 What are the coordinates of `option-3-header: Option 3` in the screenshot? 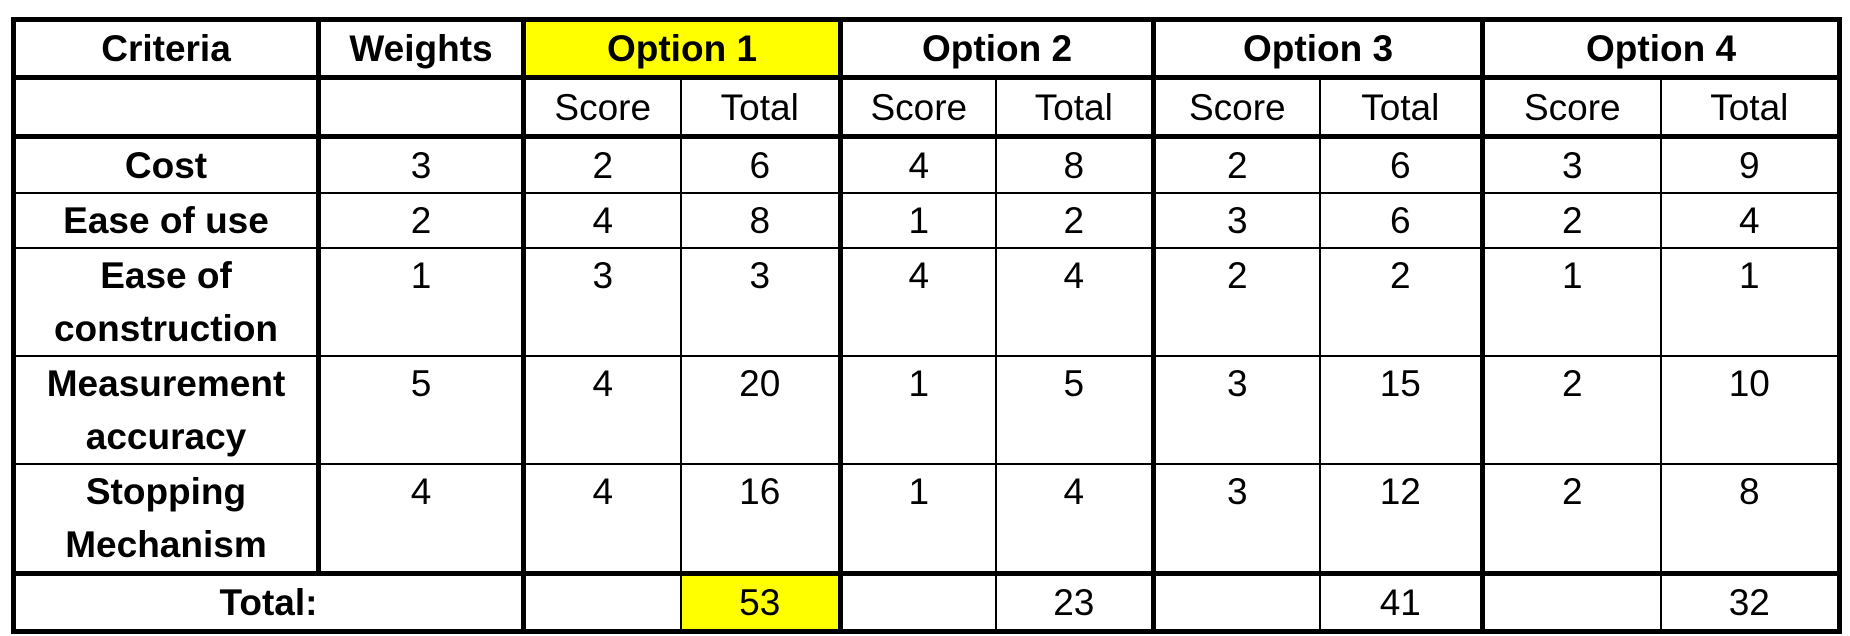 It's located at (1317, 48).